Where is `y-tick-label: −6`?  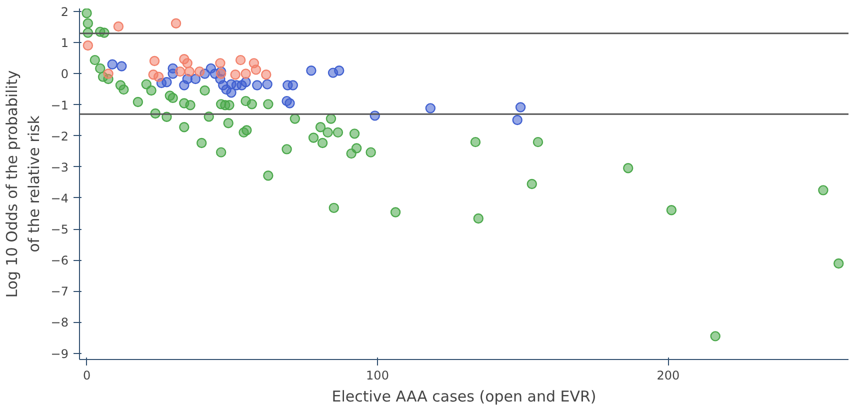 y-tick-label: −6 is located at coordinates (59, 261).